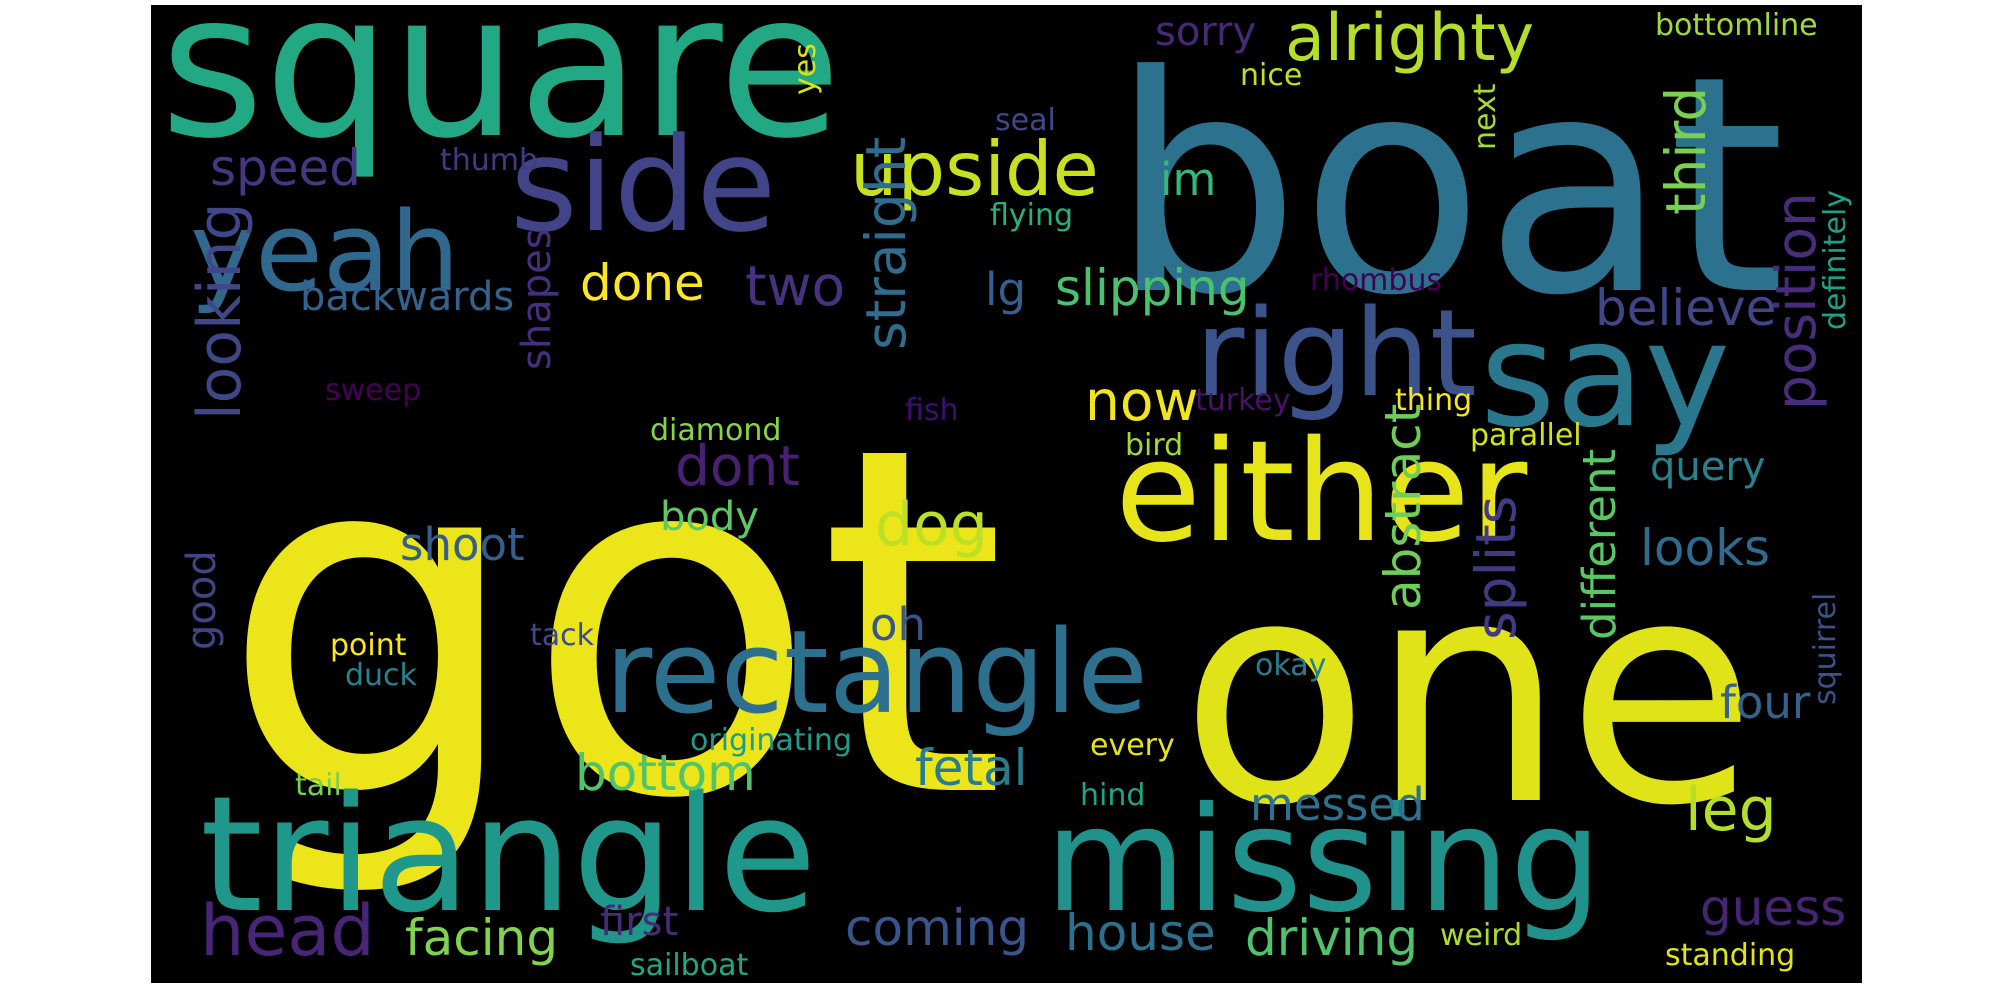 The height and width of the screenshot is (1000, 2000). I want to click on word-house: house, so click(1140, 933).